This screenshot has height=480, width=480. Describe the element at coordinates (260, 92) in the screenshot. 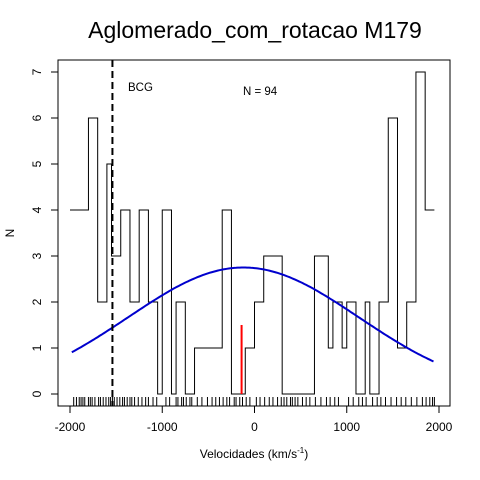

I see `n-count-label: N = 94` at that location.